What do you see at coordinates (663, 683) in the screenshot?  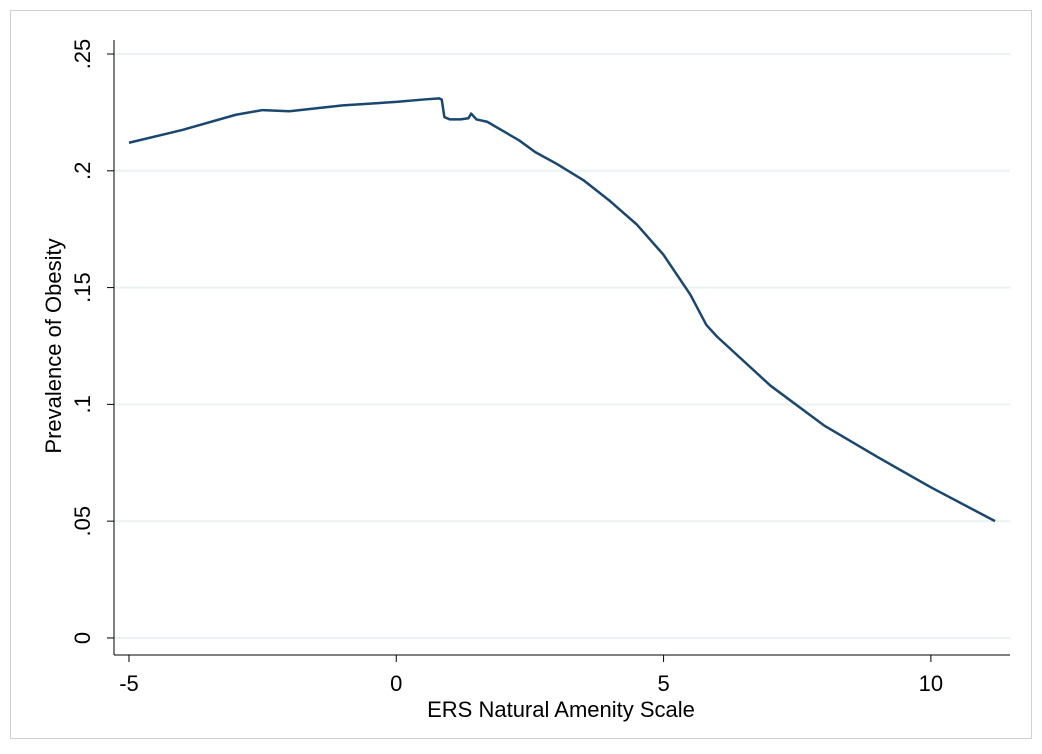 I see `x-tick-label: 5` at bounding box center [663, 683].